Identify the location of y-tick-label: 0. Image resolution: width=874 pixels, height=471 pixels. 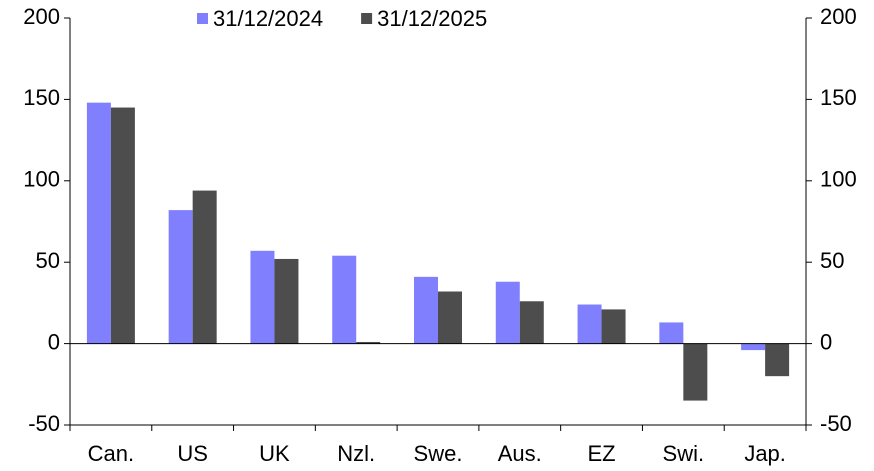
(54, 341).